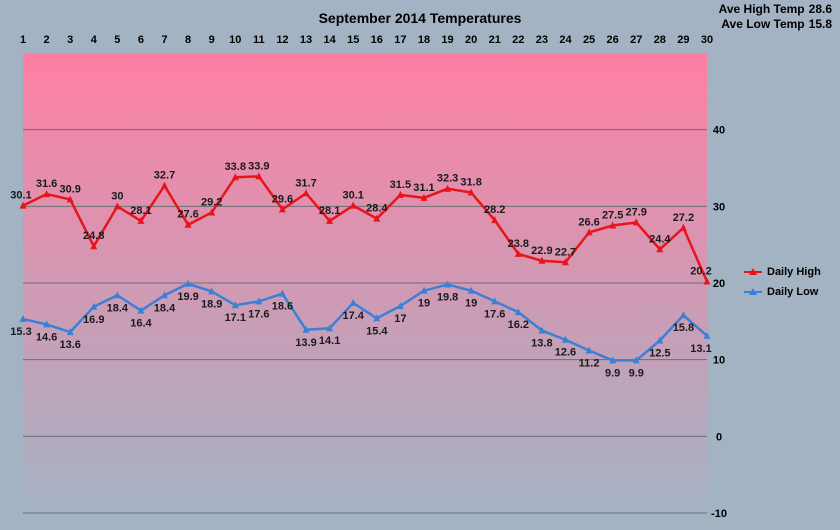  What do you see at coordinates (636, 40) in the screenshot?
I see `x-tick-label: 27` at bounding box center [636, 40].